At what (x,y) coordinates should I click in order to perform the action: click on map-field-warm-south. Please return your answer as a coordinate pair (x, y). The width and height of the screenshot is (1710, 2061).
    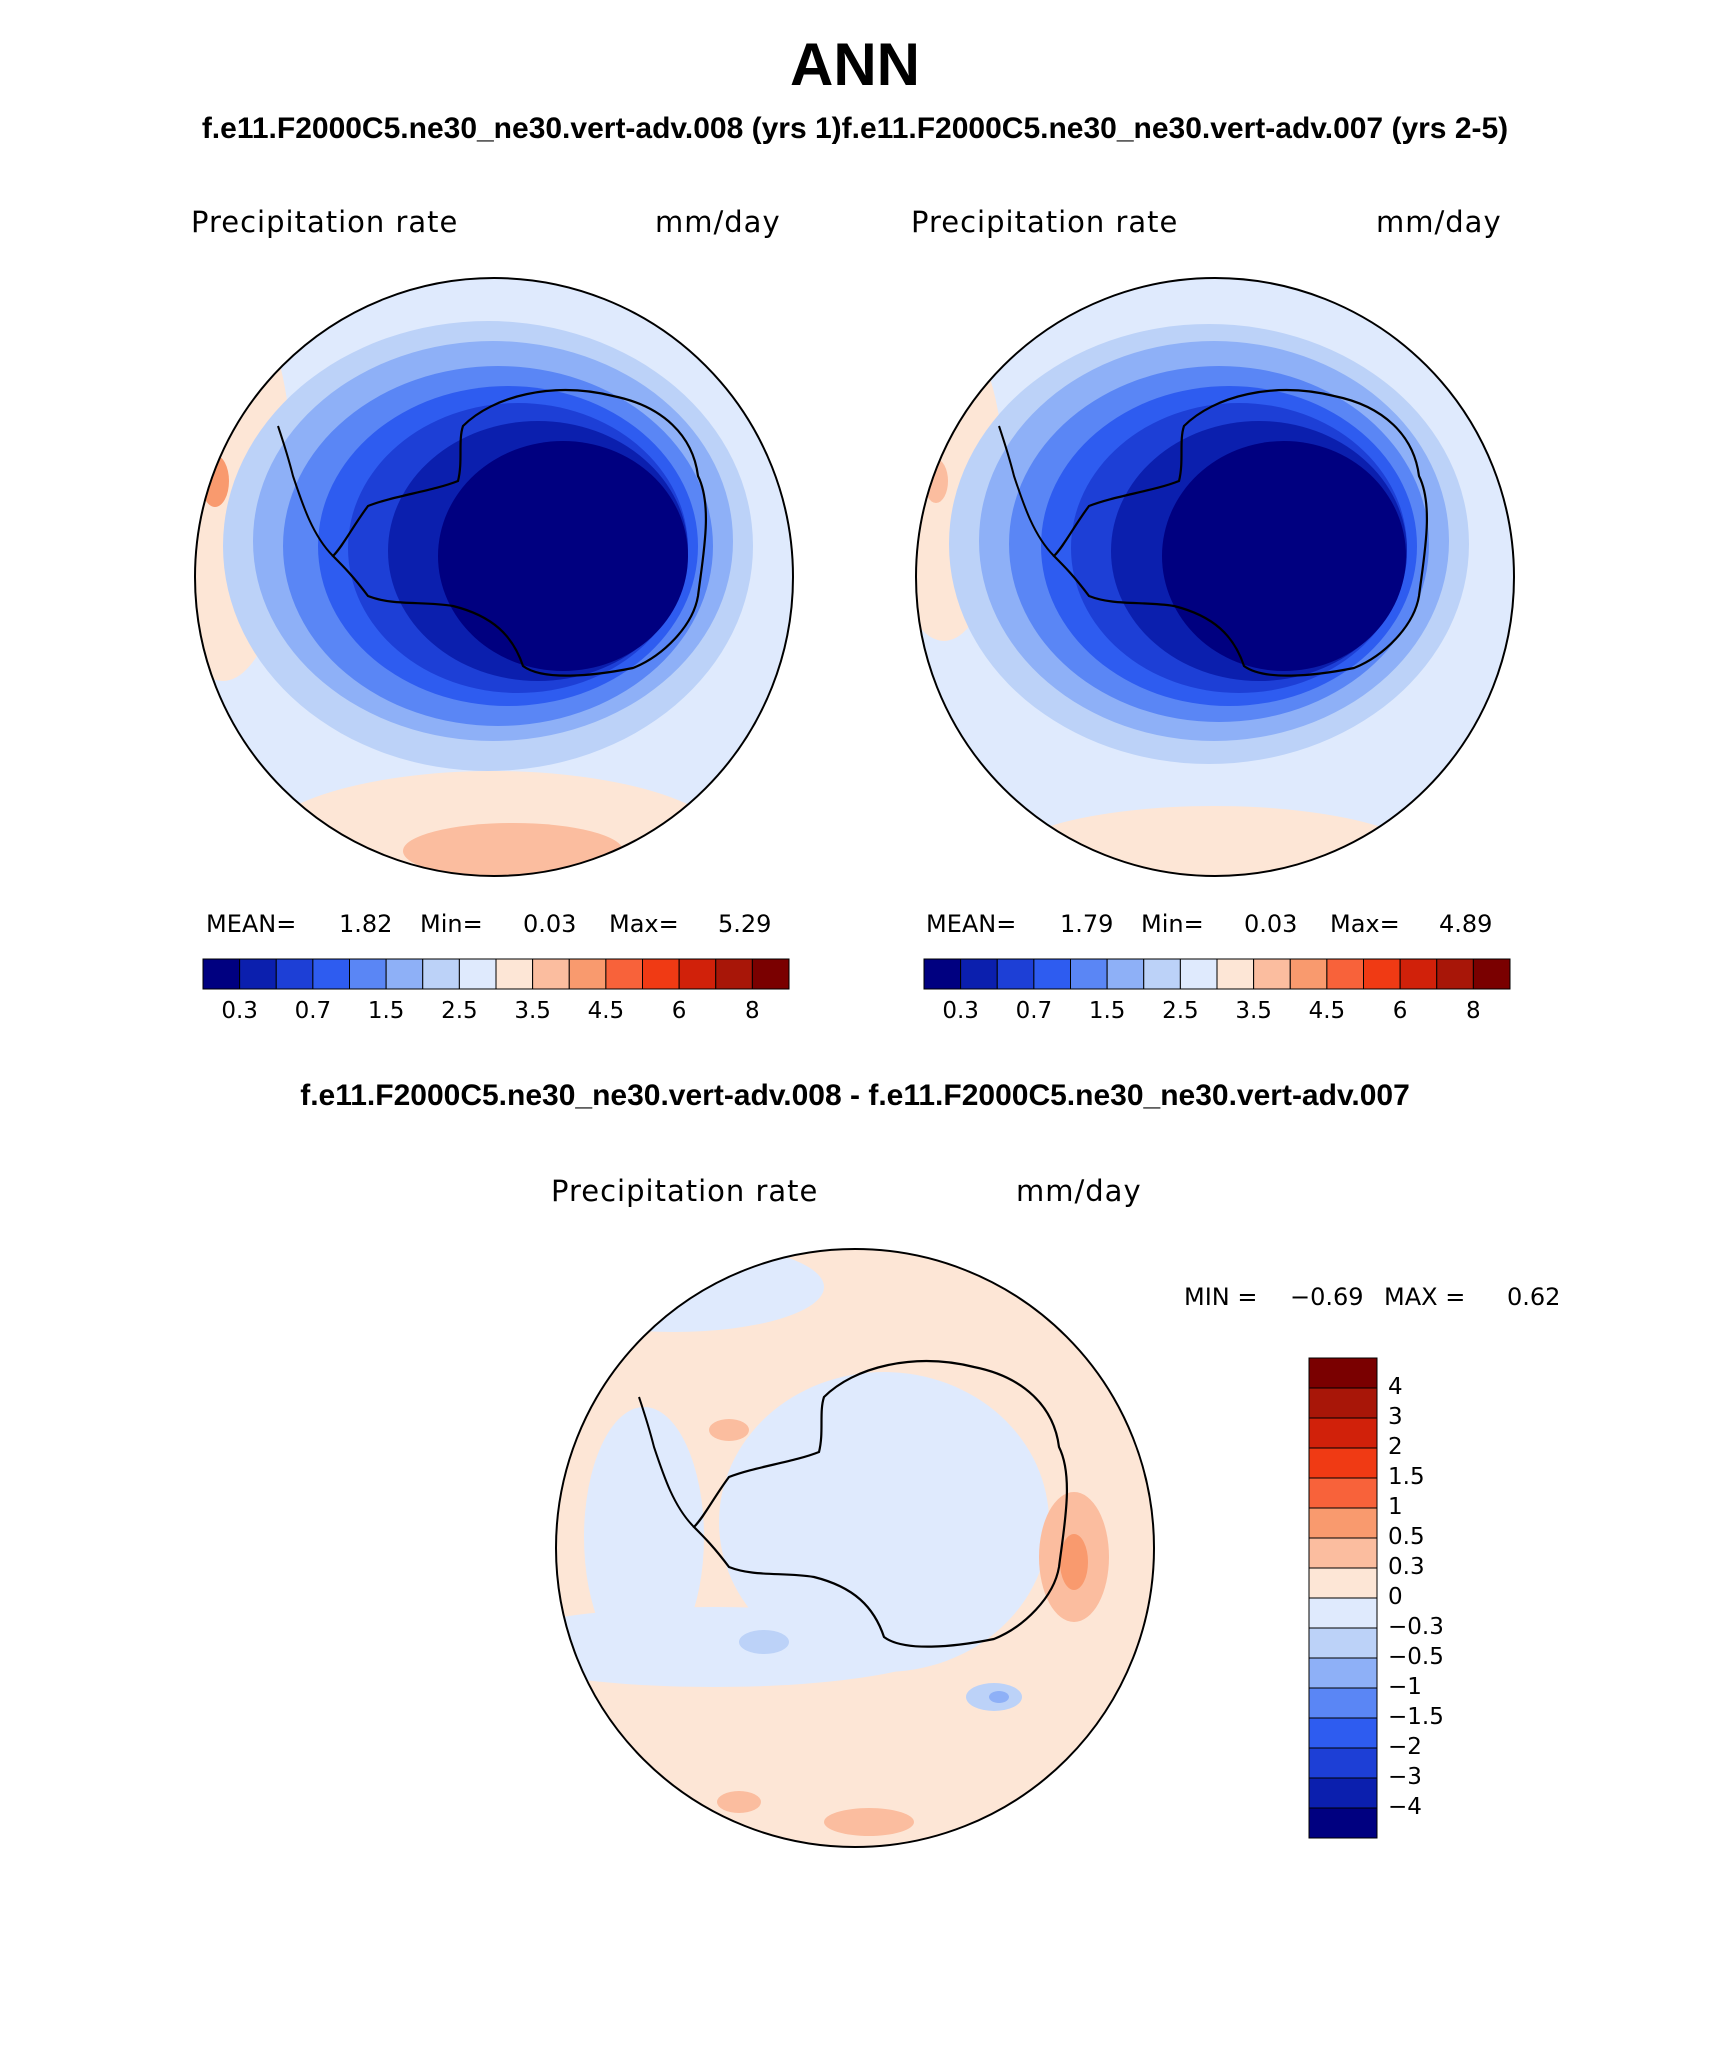
    Looking at the image, I should click on (869, 1822).